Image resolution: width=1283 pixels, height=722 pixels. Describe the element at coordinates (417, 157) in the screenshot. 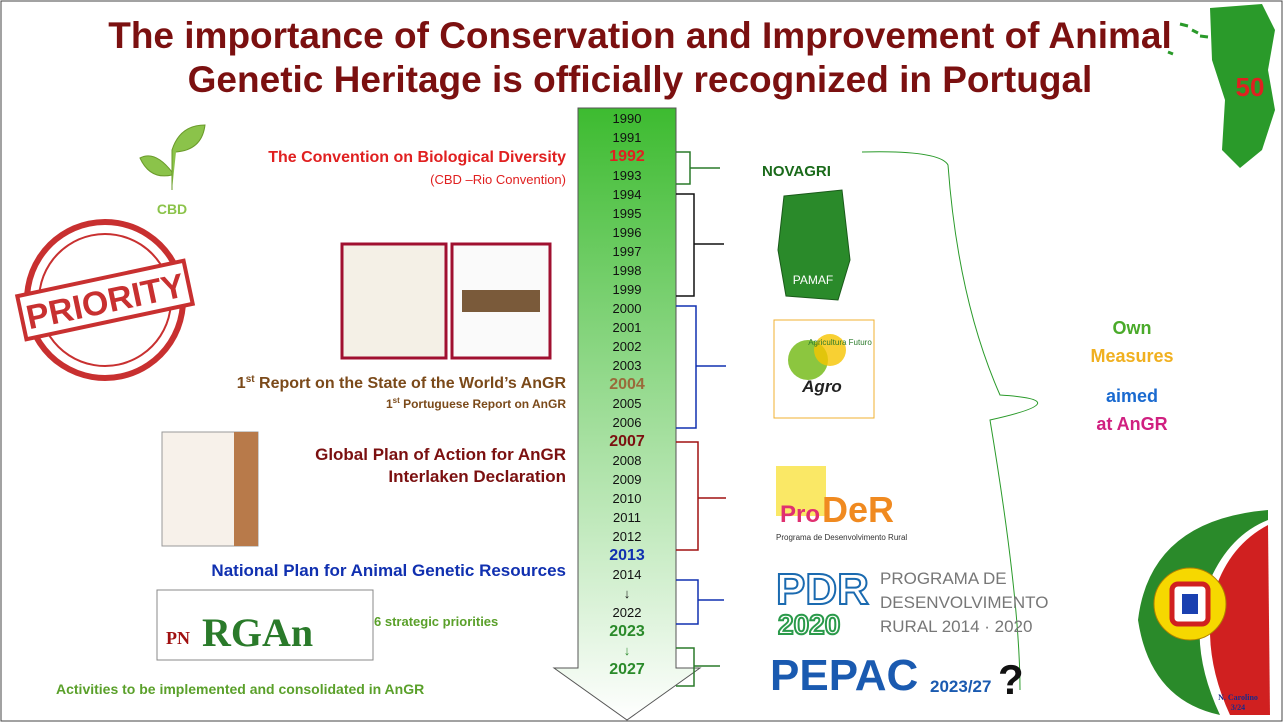

I see `cbd-title: The Convention on Biological Diversity` at that location.